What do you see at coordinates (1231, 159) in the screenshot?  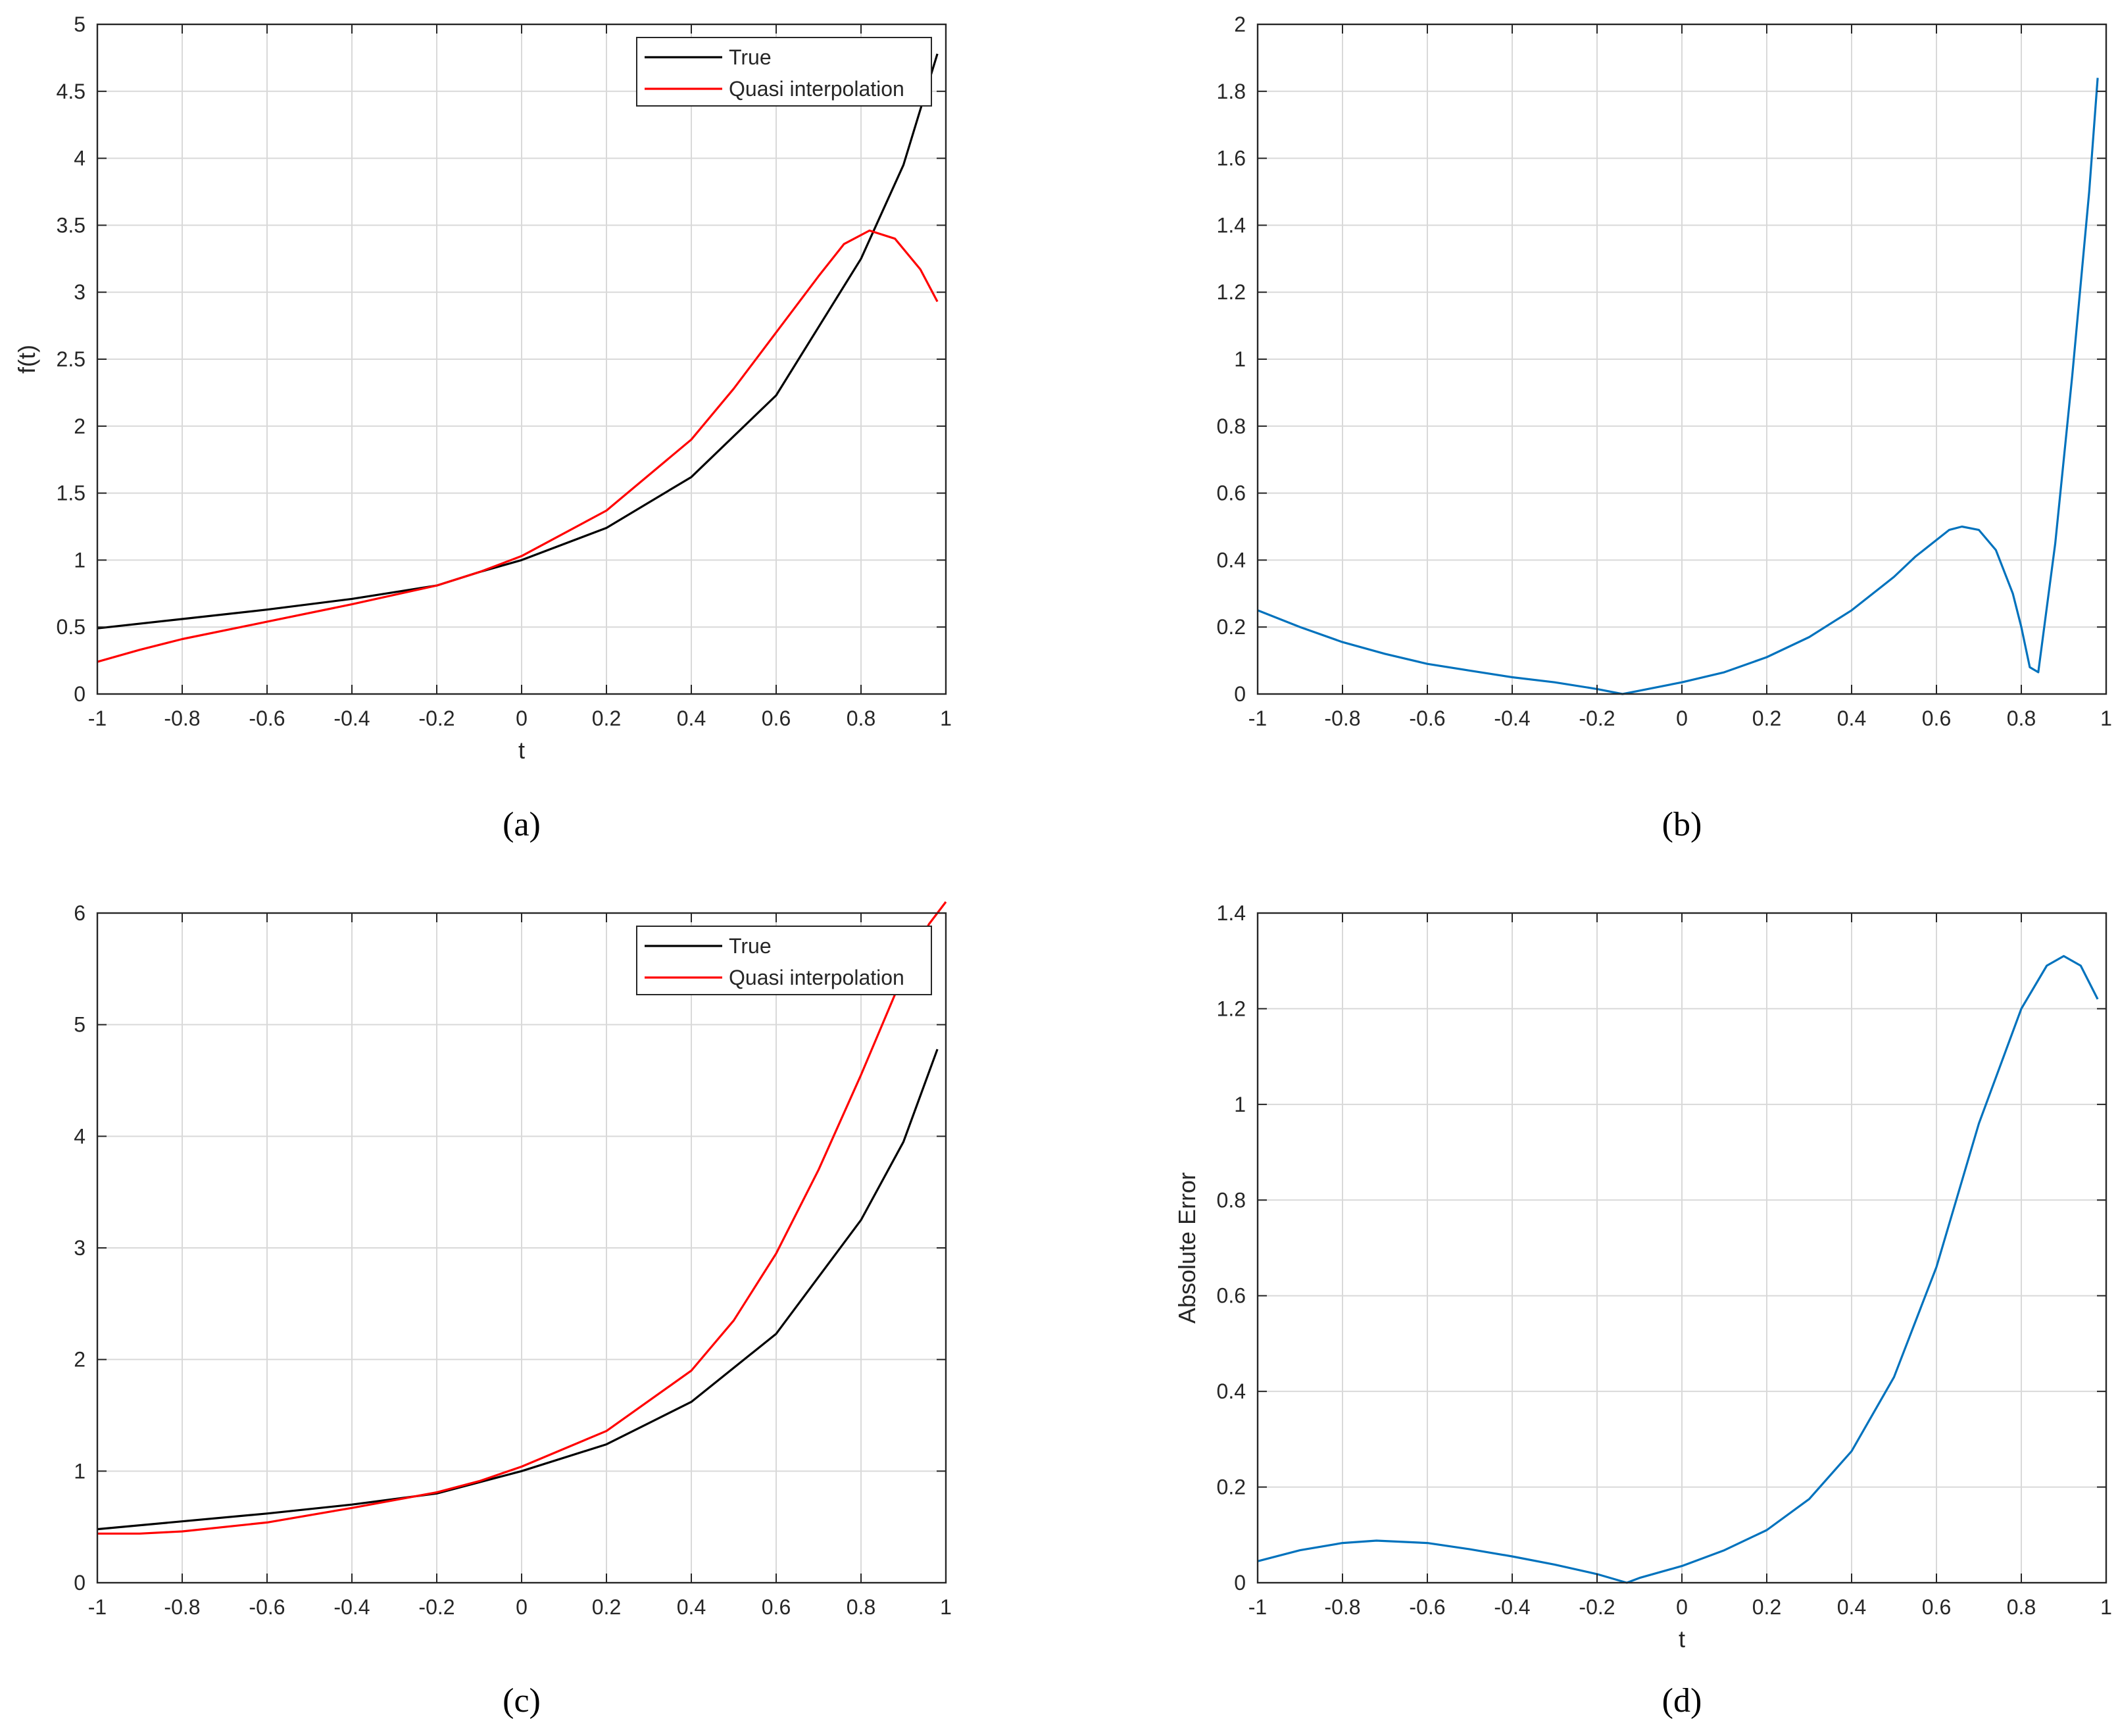 I see `y-tick-label: 1.6` at bounding box center [1231, 159].